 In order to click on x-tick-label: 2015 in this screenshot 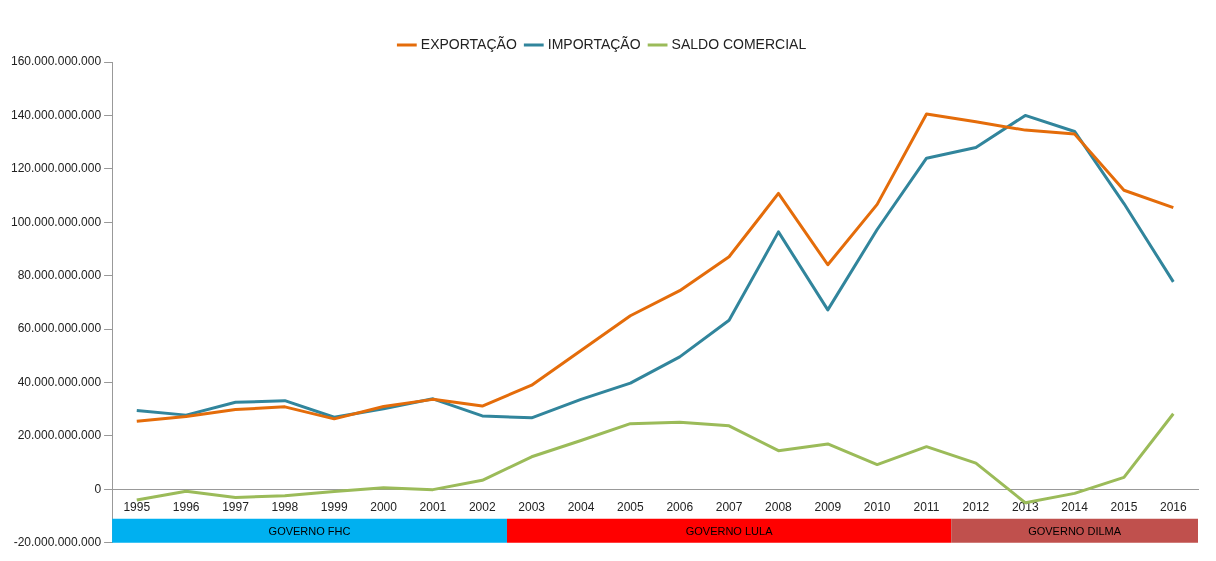, I will do `click(1124, 506)`.